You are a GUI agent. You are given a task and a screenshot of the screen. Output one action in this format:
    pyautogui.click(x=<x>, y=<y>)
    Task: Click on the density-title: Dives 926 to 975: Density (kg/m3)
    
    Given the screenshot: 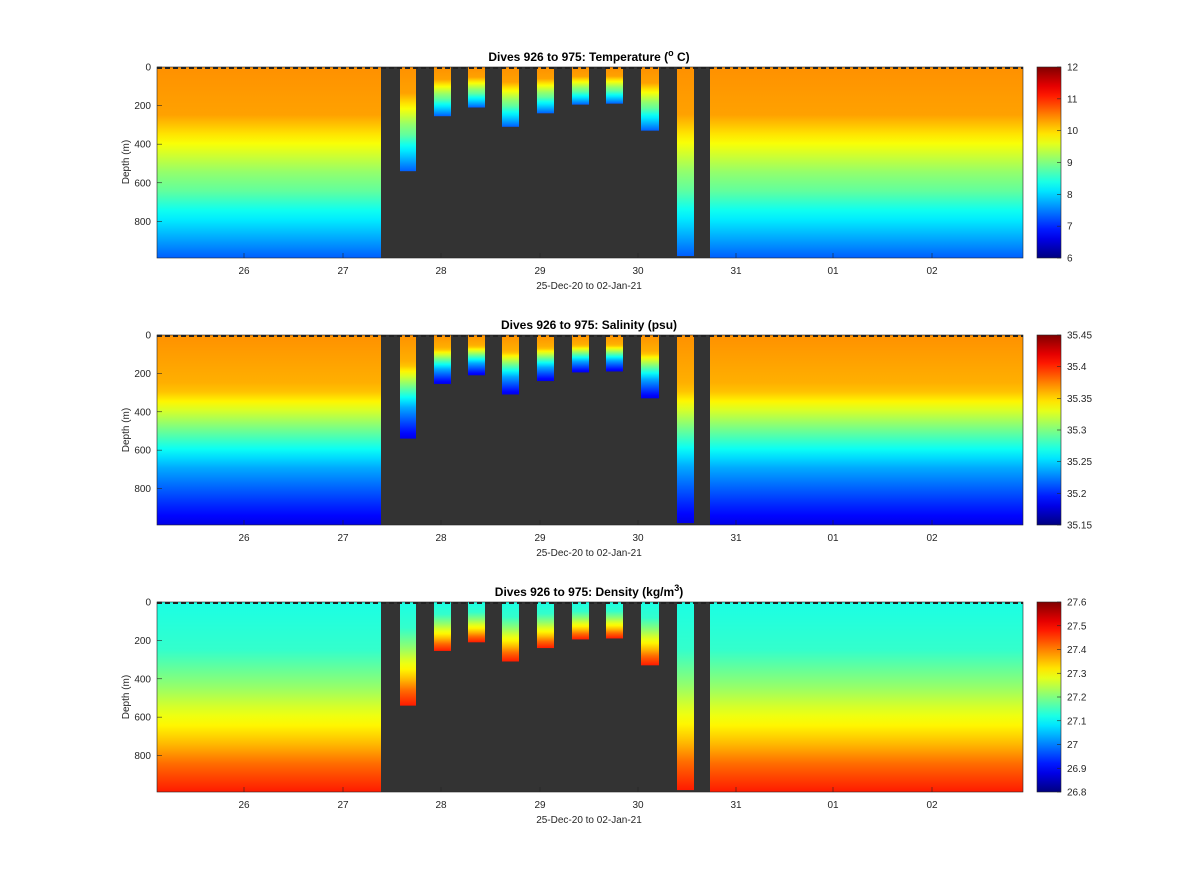 What is the action you would take?
    pyautogui.click(x=589, y=591)
    